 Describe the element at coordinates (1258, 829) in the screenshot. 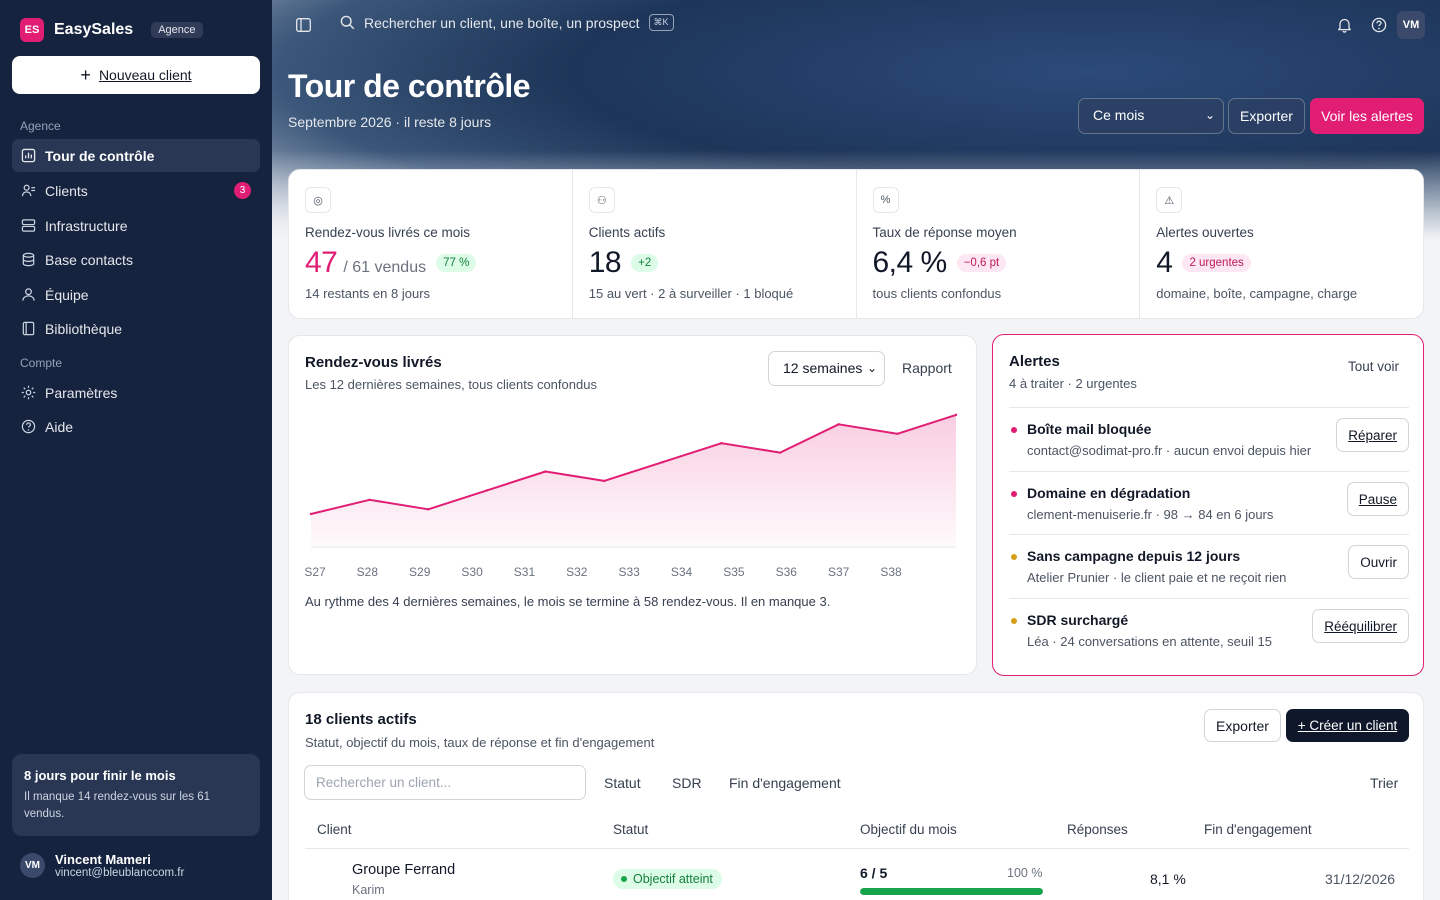

I see `column-header-end: Fin d'engagement` at that location.